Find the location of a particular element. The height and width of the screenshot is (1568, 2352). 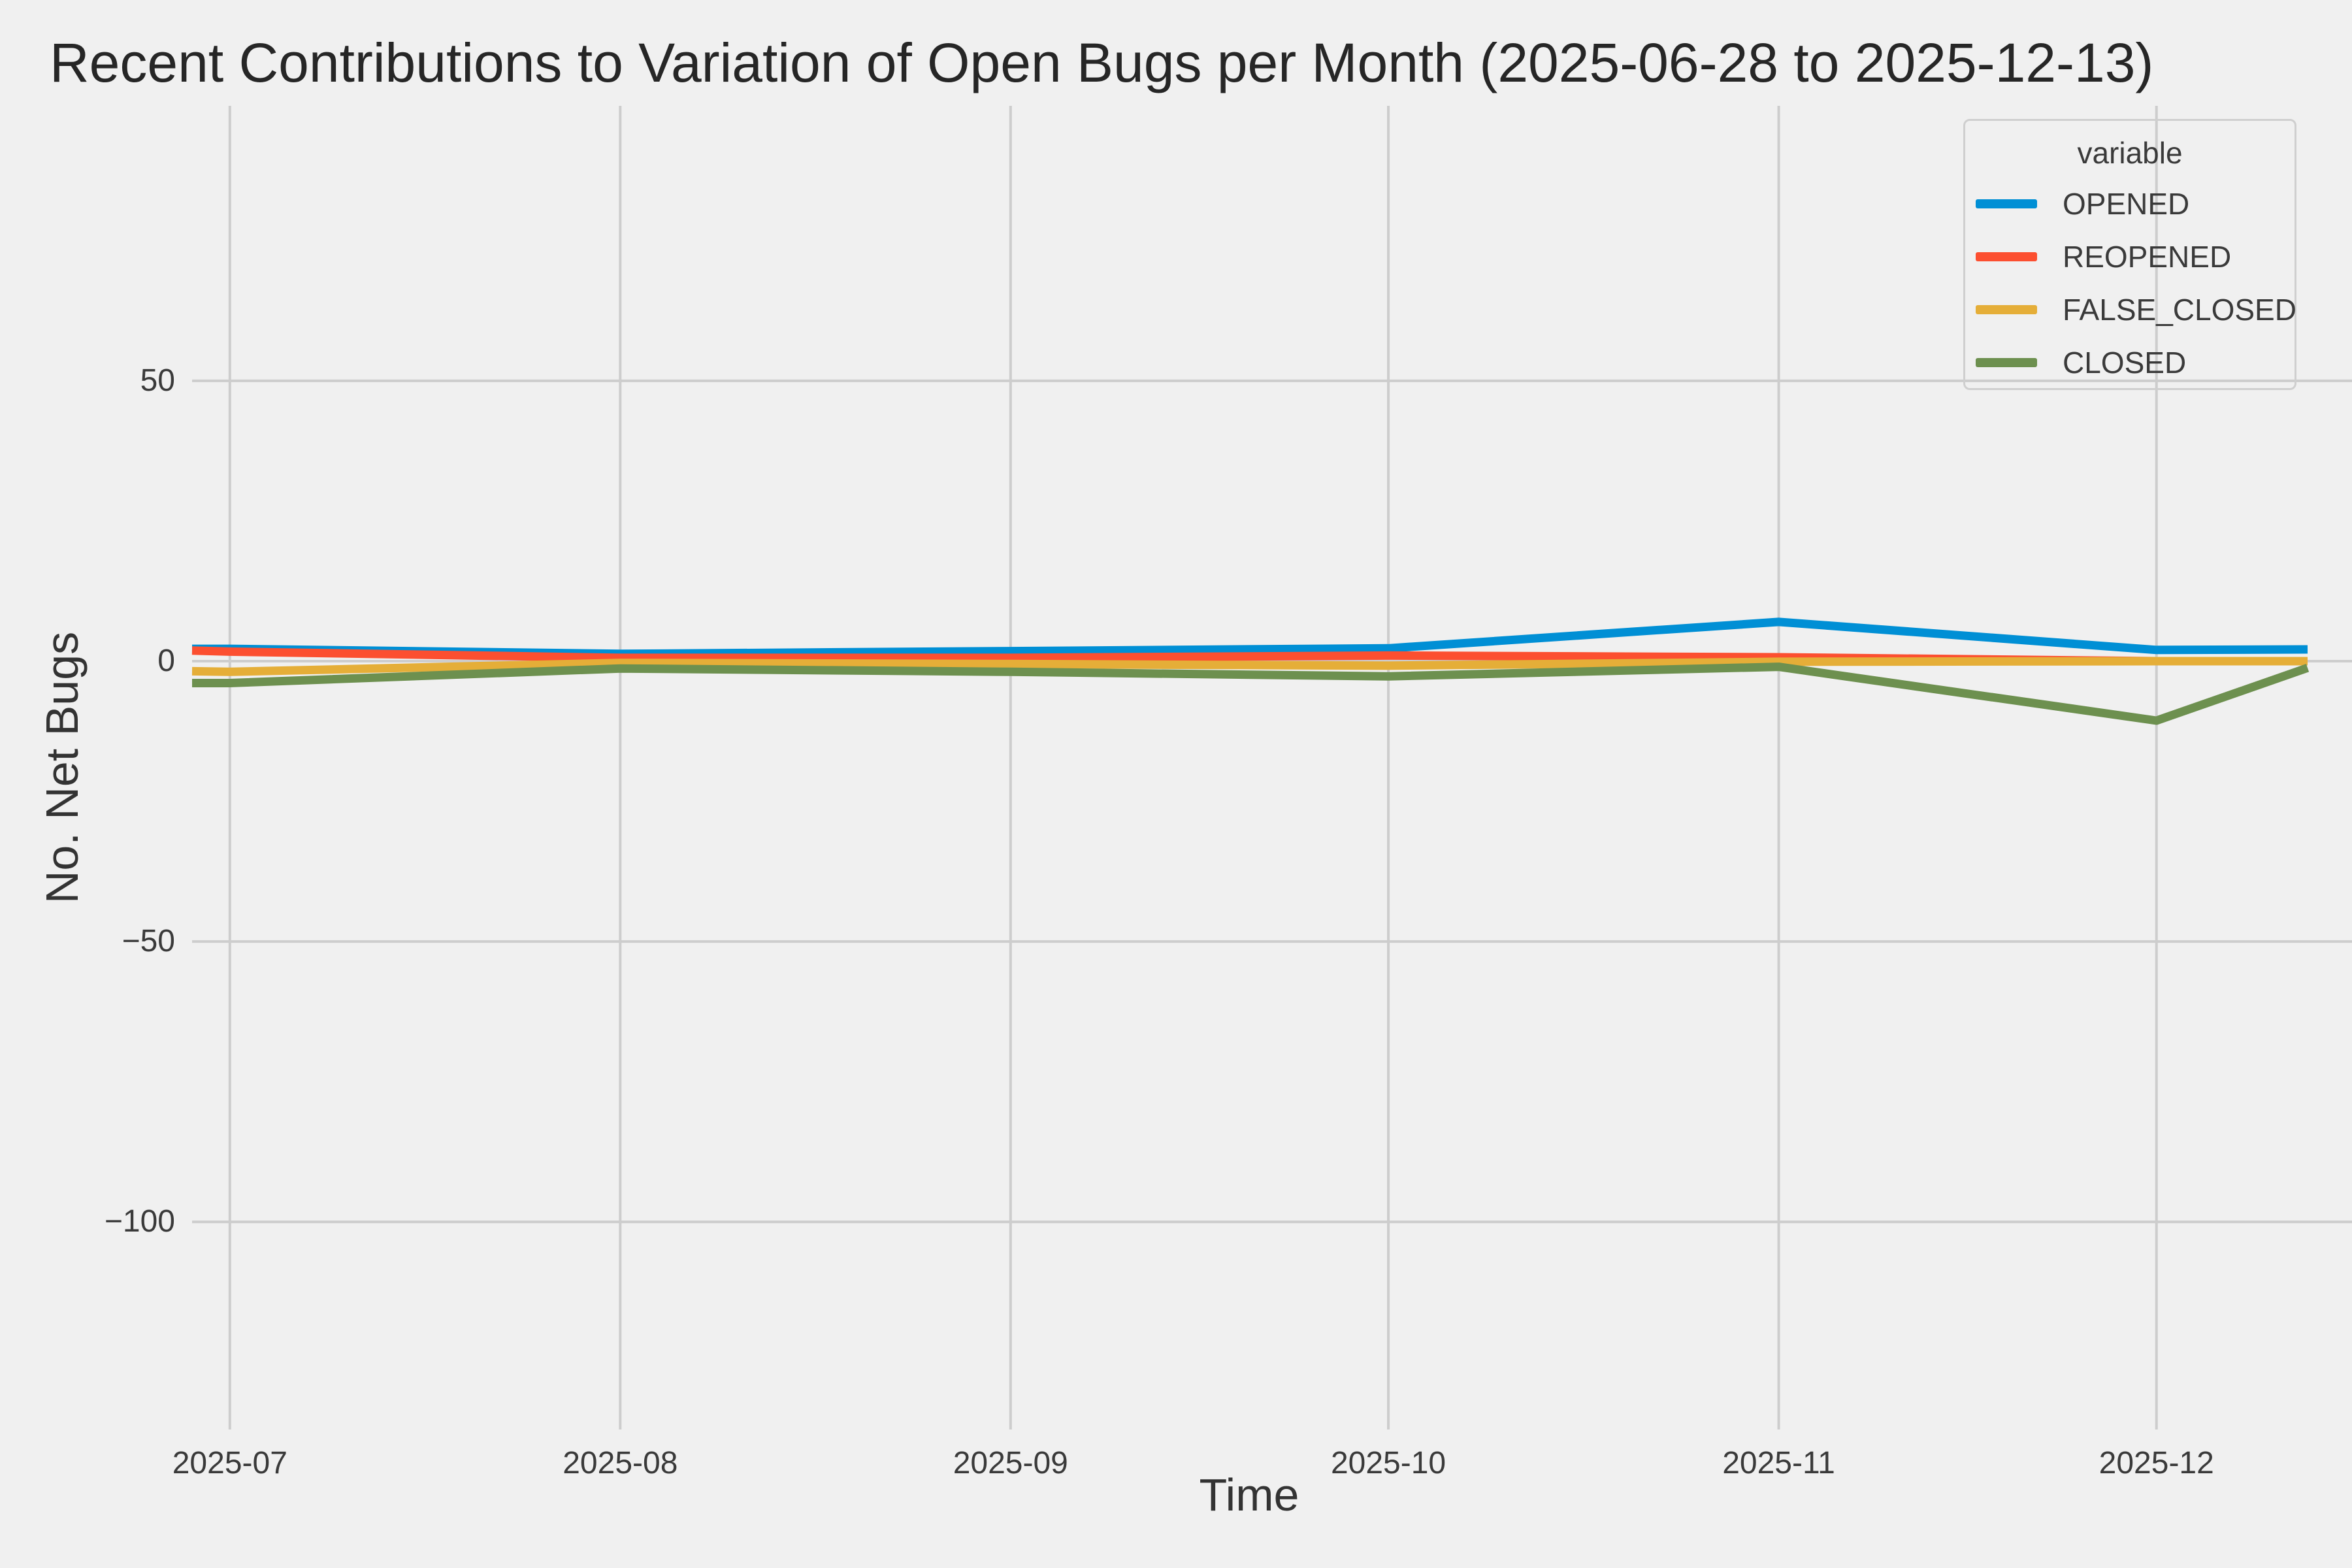

x-tick-label: 2025-07 is located at coordinates (229, 1463).